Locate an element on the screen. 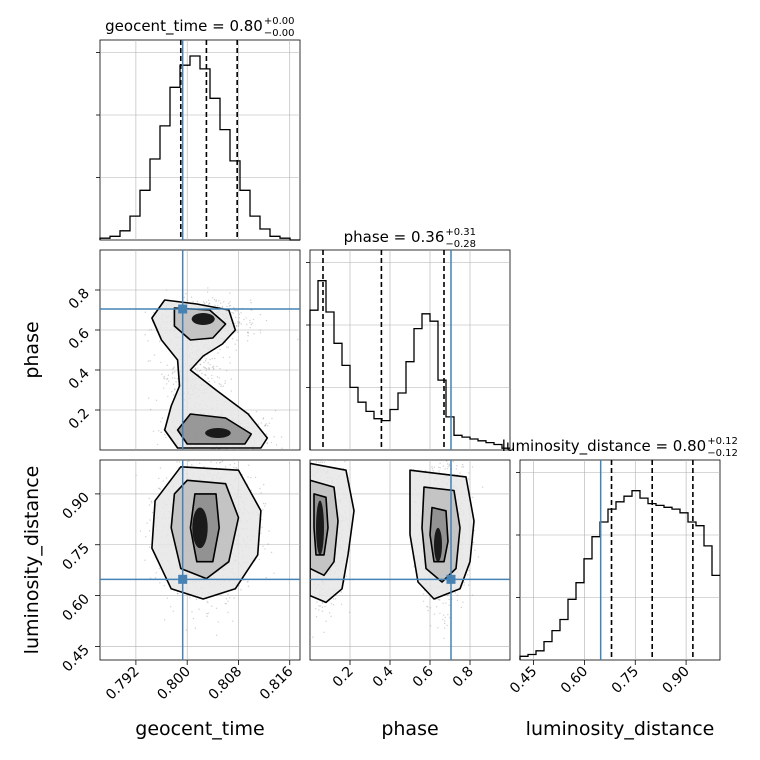 This screenshot has height=760, width=760. density-fill is located at coordinates (209, 374).